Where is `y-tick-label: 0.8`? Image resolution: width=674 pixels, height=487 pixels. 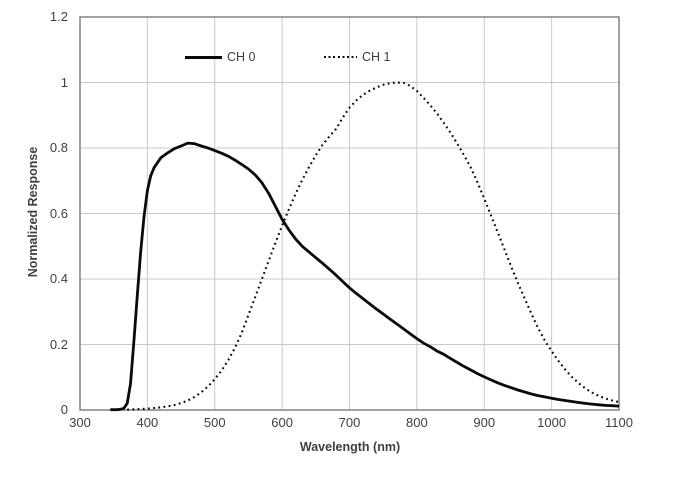 y-tick-label: 0.8 is located at coordinates (58, 147).